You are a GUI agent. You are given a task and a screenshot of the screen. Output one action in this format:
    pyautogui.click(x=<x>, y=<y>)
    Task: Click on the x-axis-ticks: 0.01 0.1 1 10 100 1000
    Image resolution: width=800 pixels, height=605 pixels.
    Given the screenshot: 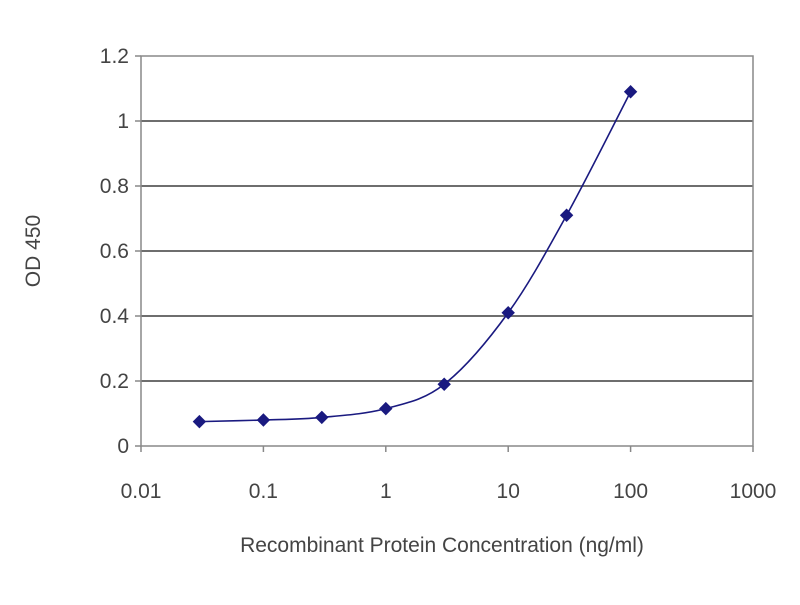 What is the action you would take?
    pyautogui.click(x=449, y=474)
    